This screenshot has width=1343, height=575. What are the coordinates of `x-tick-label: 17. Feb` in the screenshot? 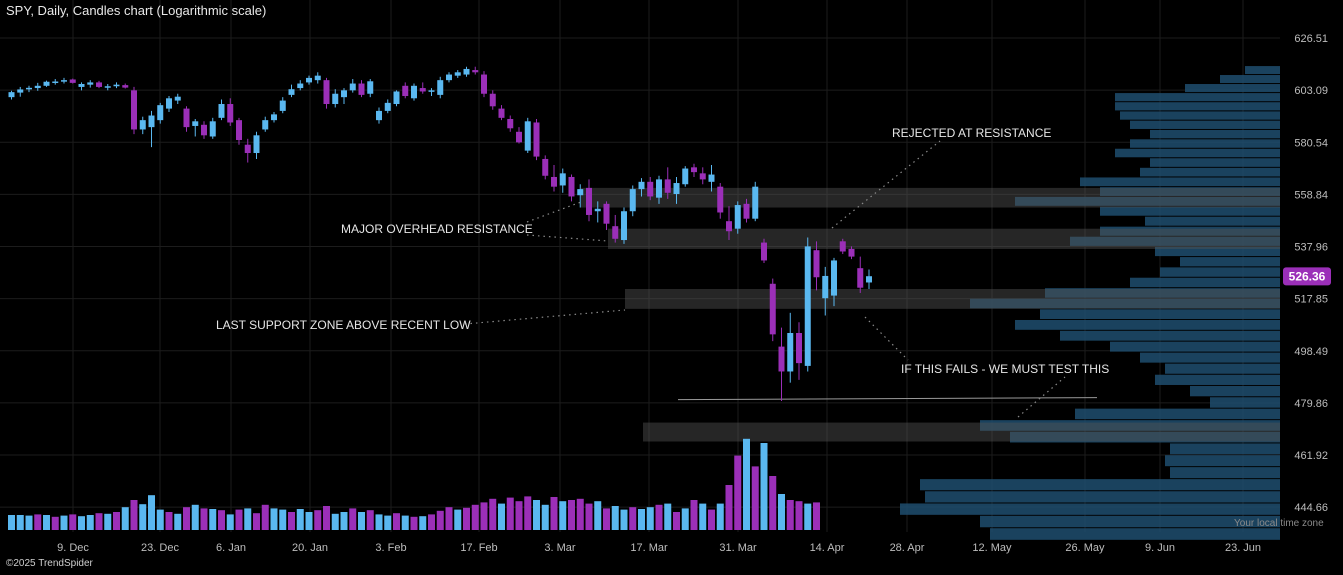 It's located at (478, 548).